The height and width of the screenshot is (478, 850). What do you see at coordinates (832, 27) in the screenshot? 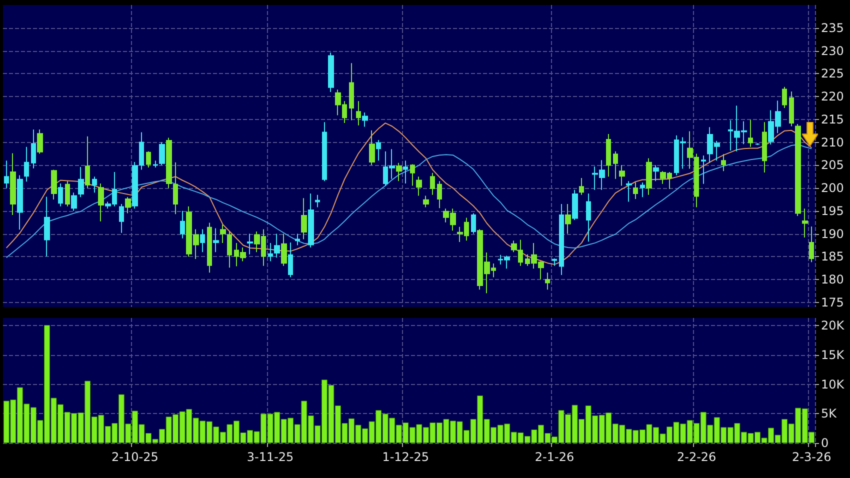
I see `y-tick-label: 235` at bounding box center [832, 27].